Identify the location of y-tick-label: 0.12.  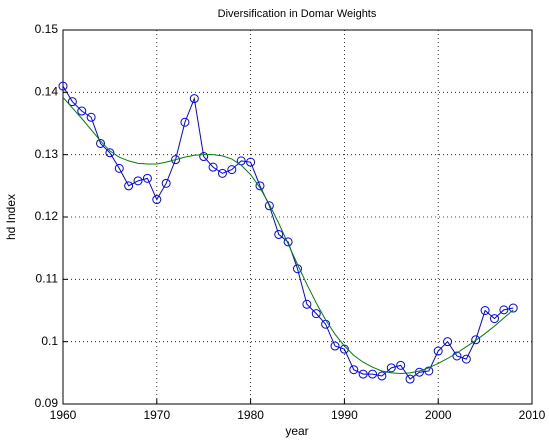
(47, 216).